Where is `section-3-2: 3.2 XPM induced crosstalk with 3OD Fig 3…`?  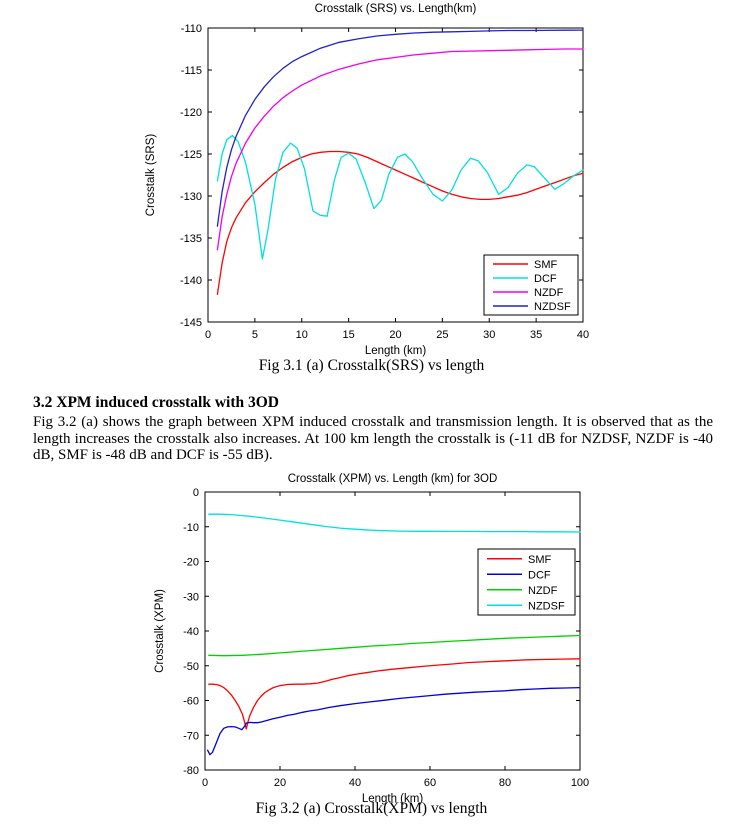 section-3-2: 3.2 XPM induced crosstalk with 3OD Fig 3… is located at coordinates (373, 429).